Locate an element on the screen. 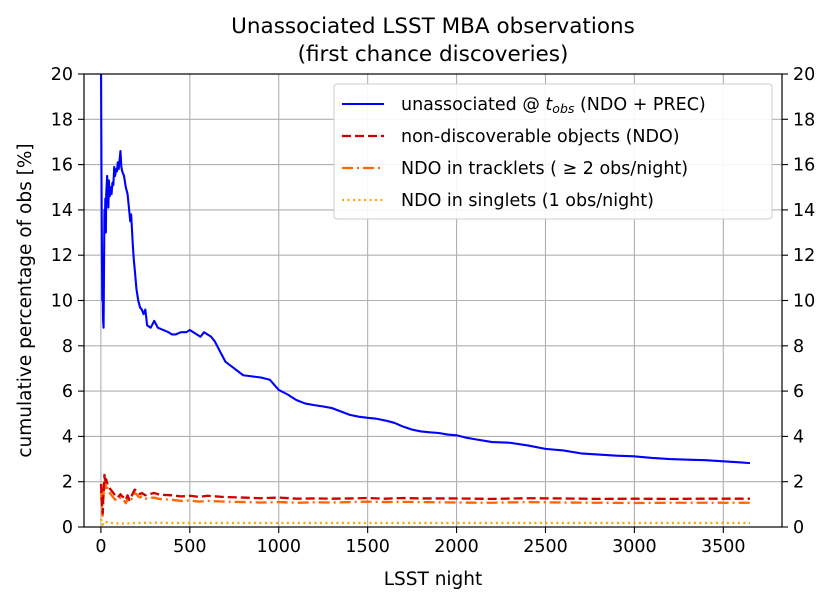 This screenshot has height=605, width=838. legend-label-math: t is located at coordinates (549, 105).